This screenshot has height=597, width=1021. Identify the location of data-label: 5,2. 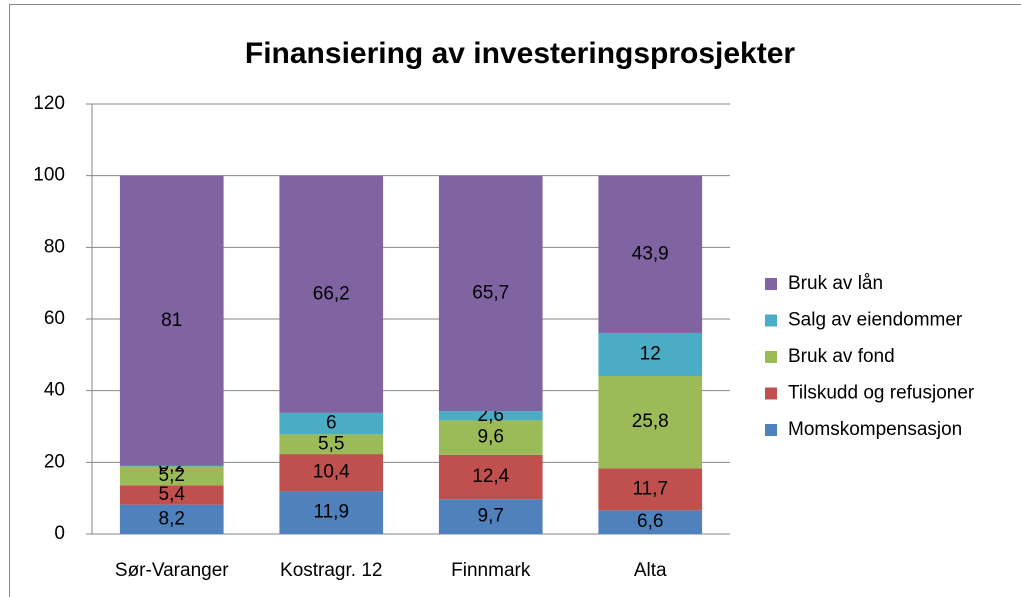
(172, 475).